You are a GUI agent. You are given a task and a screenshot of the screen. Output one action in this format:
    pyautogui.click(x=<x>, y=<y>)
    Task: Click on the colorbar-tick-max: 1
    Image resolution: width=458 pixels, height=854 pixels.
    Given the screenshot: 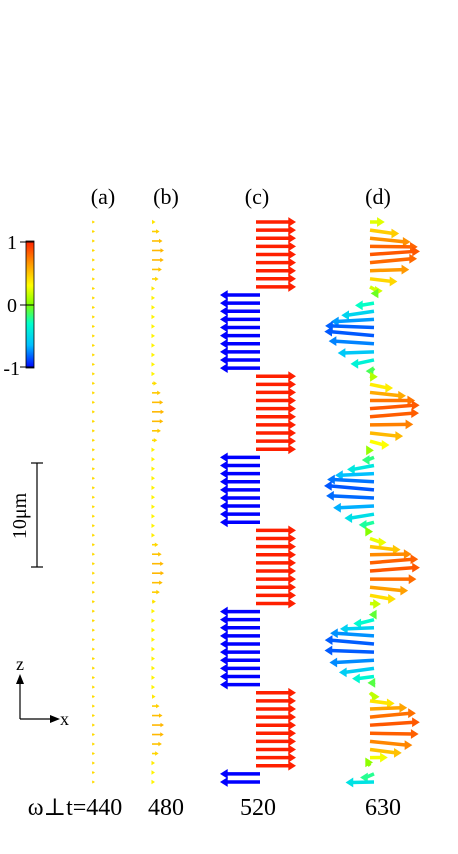 What is the action you would take?
    pyautogui.click(x=12, y=243)
    